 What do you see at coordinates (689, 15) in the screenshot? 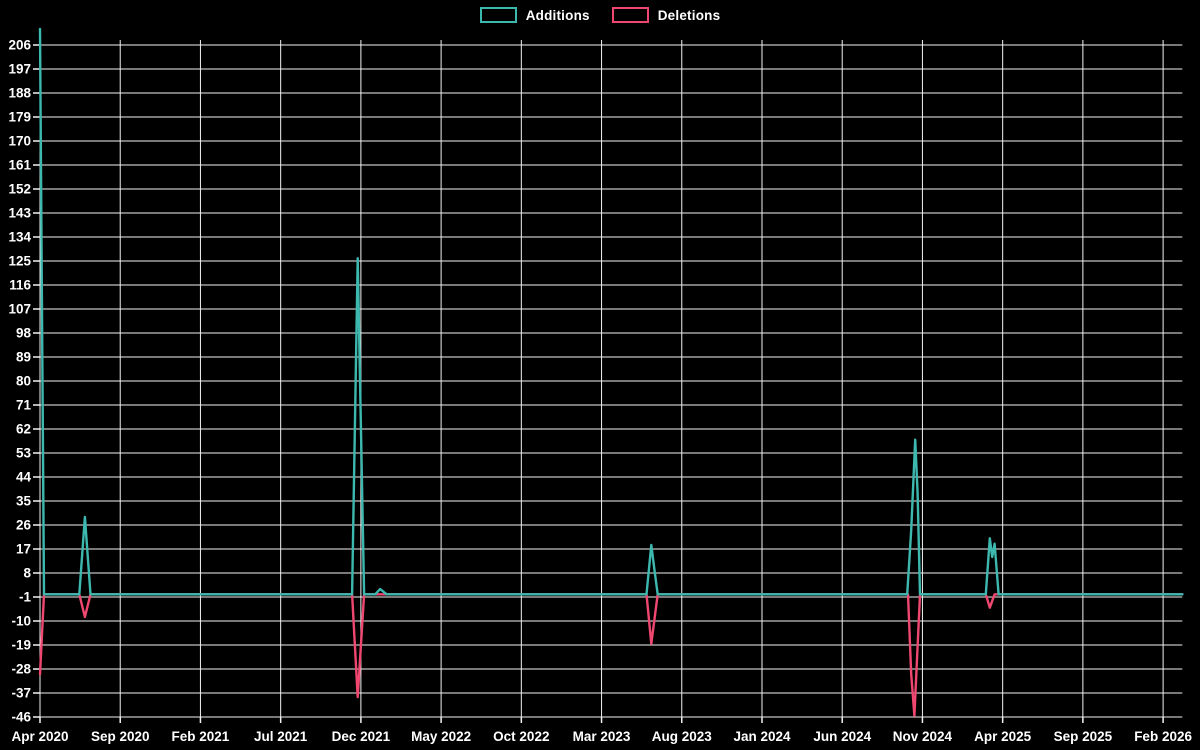
I see `legend-label-deletions: Deletions` at bounding box center [689, 15].